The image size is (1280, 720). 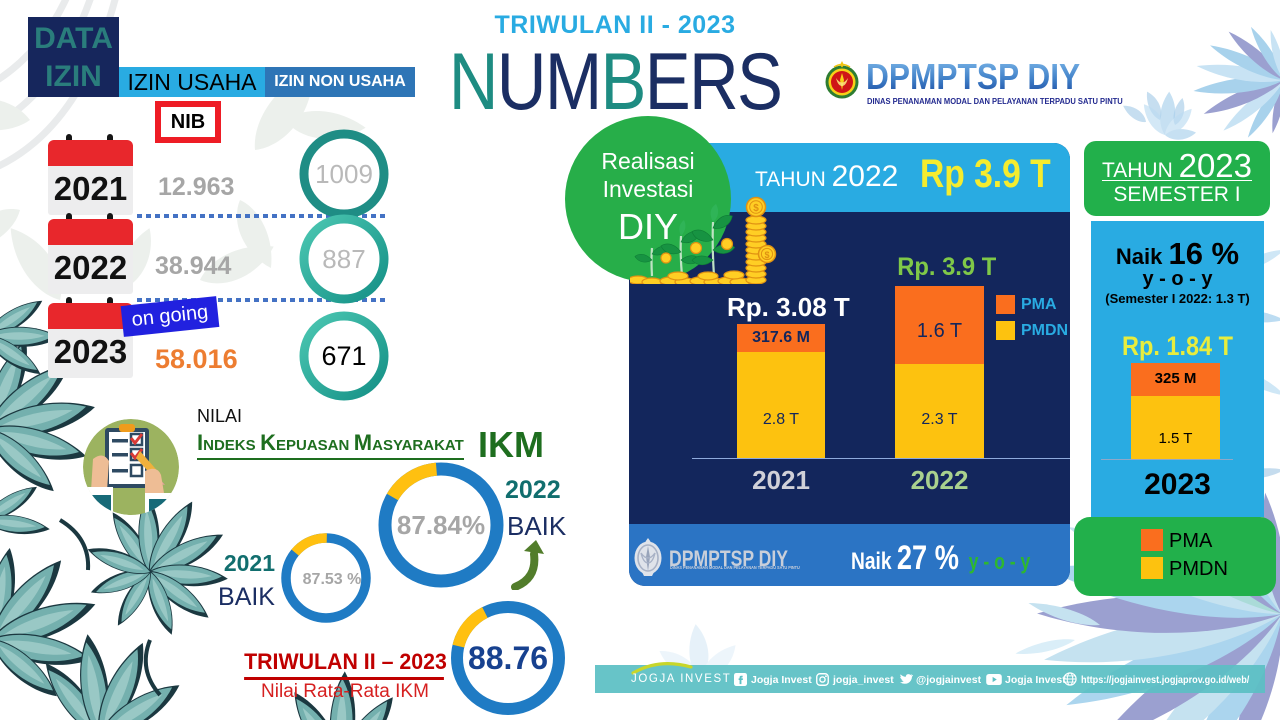 What do you see at coordinates (344, 174) in the screenshot?
I see `svg-text: 1009` at bounding box center [344, 174].